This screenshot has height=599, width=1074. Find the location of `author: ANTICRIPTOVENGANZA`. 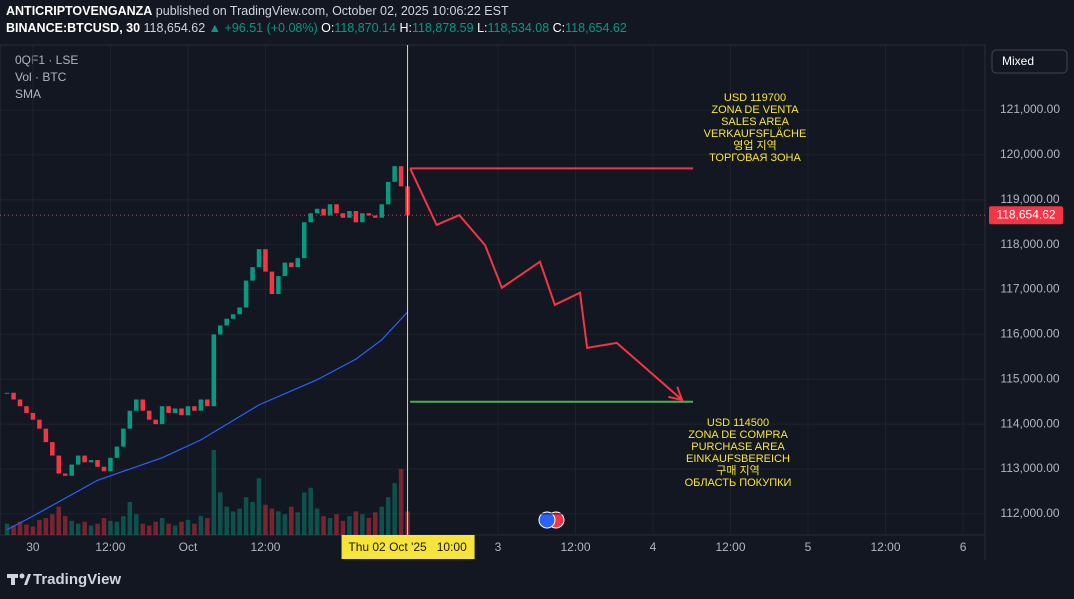

author: ANTICRIPTOVENGANZA is located at coordinates (79, 11).